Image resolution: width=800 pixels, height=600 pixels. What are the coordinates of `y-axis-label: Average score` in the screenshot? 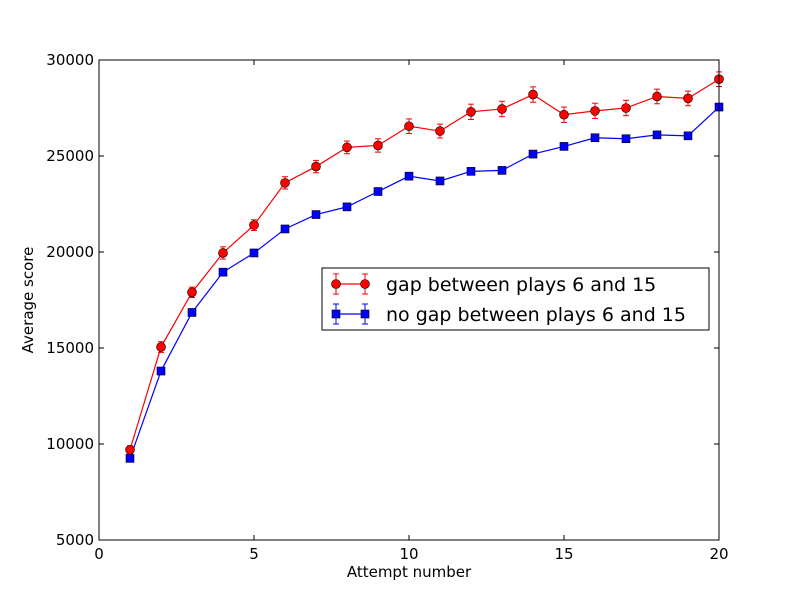 It's located at (28, 300).